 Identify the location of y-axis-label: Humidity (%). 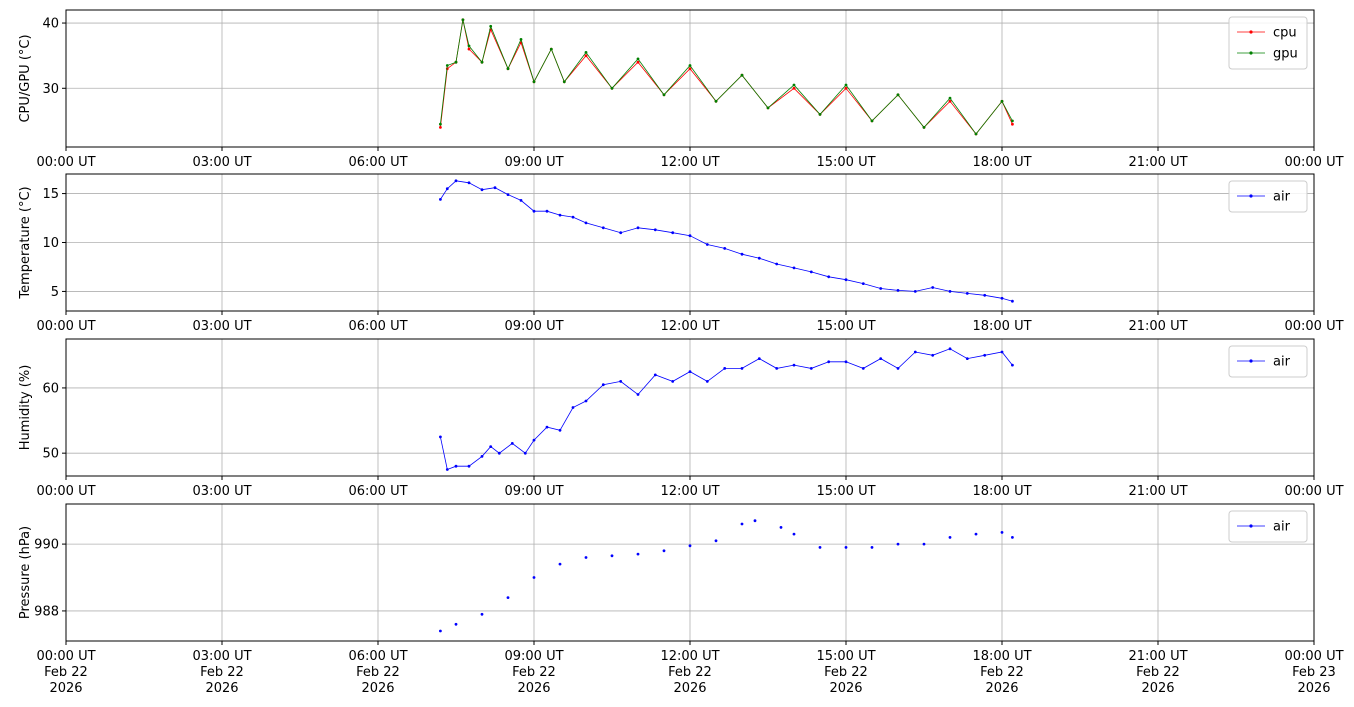
(25, 408).